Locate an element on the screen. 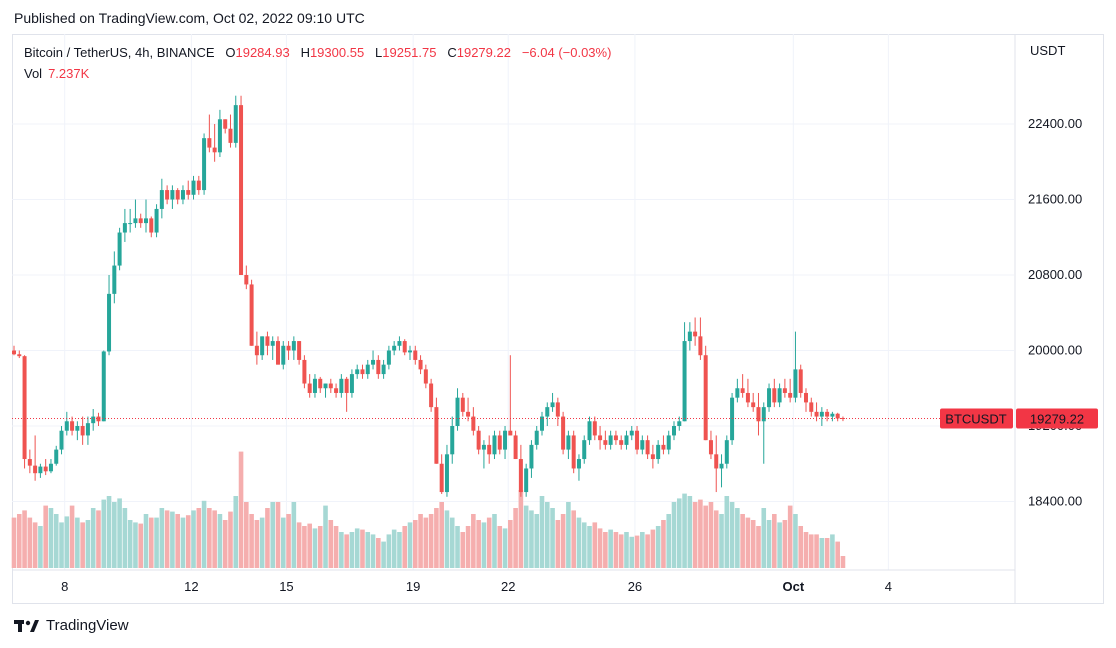  time-tick-label: 12 is located at coordinates (191, 586).